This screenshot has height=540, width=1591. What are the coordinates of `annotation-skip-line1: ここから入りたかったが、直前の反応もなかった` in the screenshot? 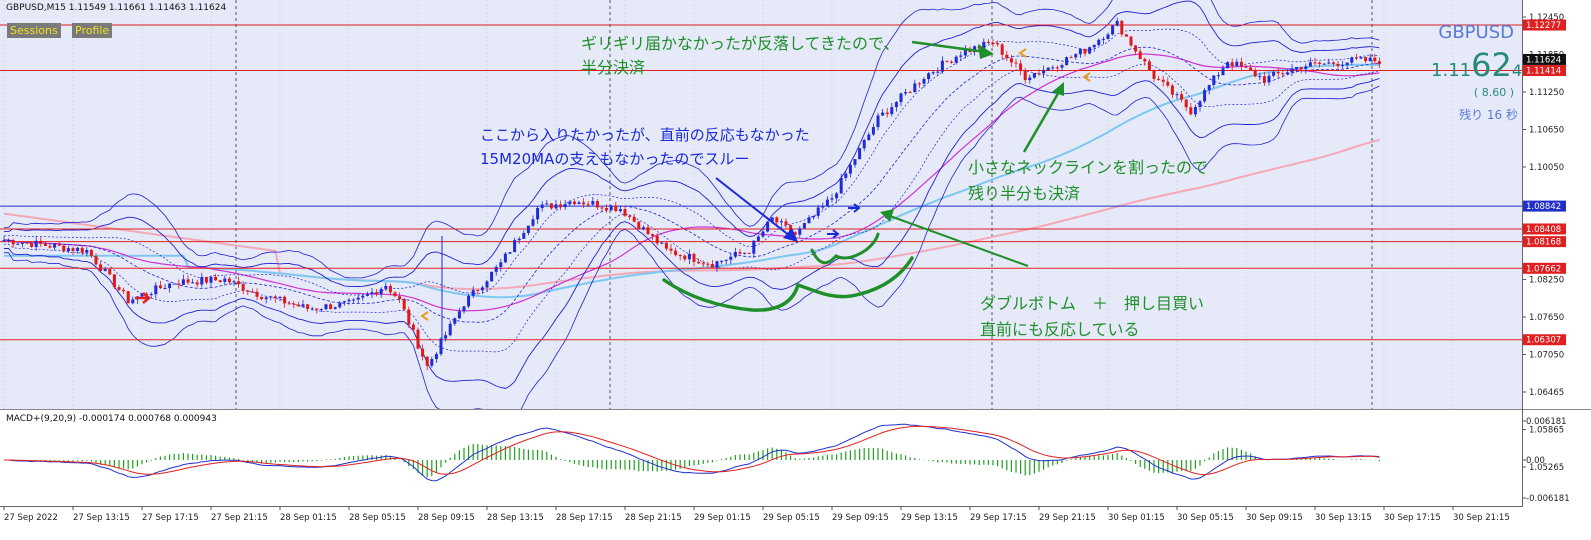 It's located at (645, 135).